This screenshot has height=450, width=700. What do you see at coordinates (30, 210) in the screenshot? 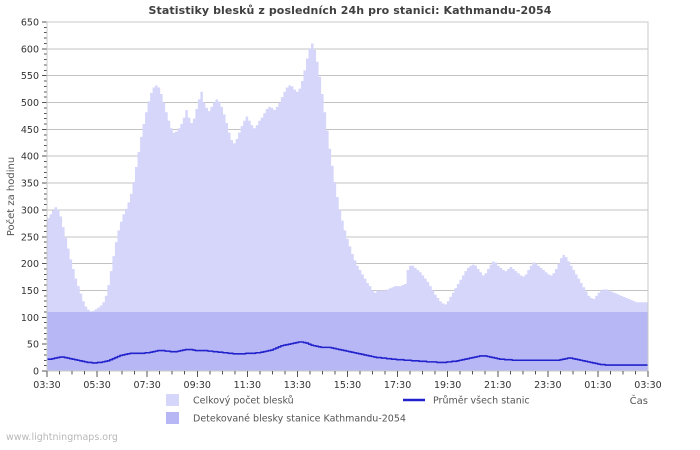
I see `y-tick-label: 300` at bounding box center [30, 210].